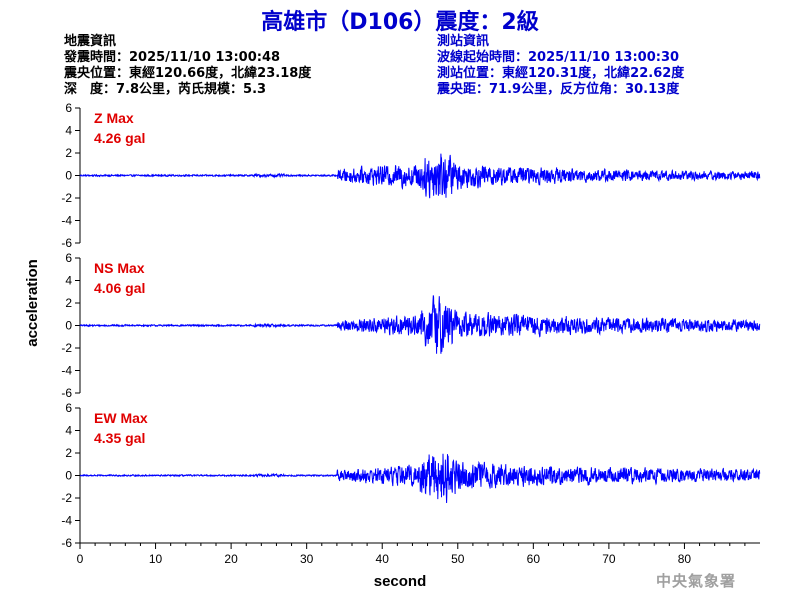  What do you see at coordinates (400, 581) in the screenshot?
I see `x-axis-title: second` at bounding box center [400, 581].